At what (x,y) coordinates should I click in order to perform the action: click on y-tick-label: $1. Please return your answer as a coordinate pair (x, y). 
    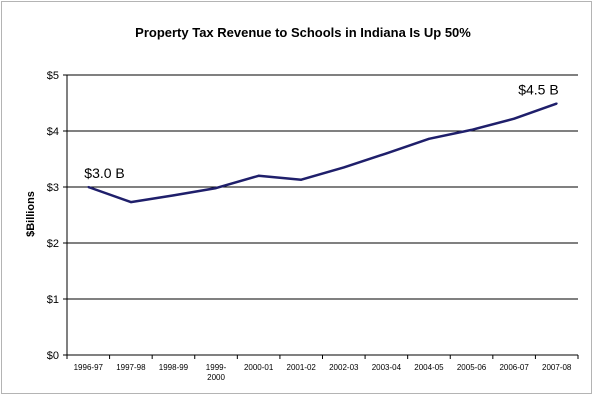
    Looking at the image, I should click on (53, 300).